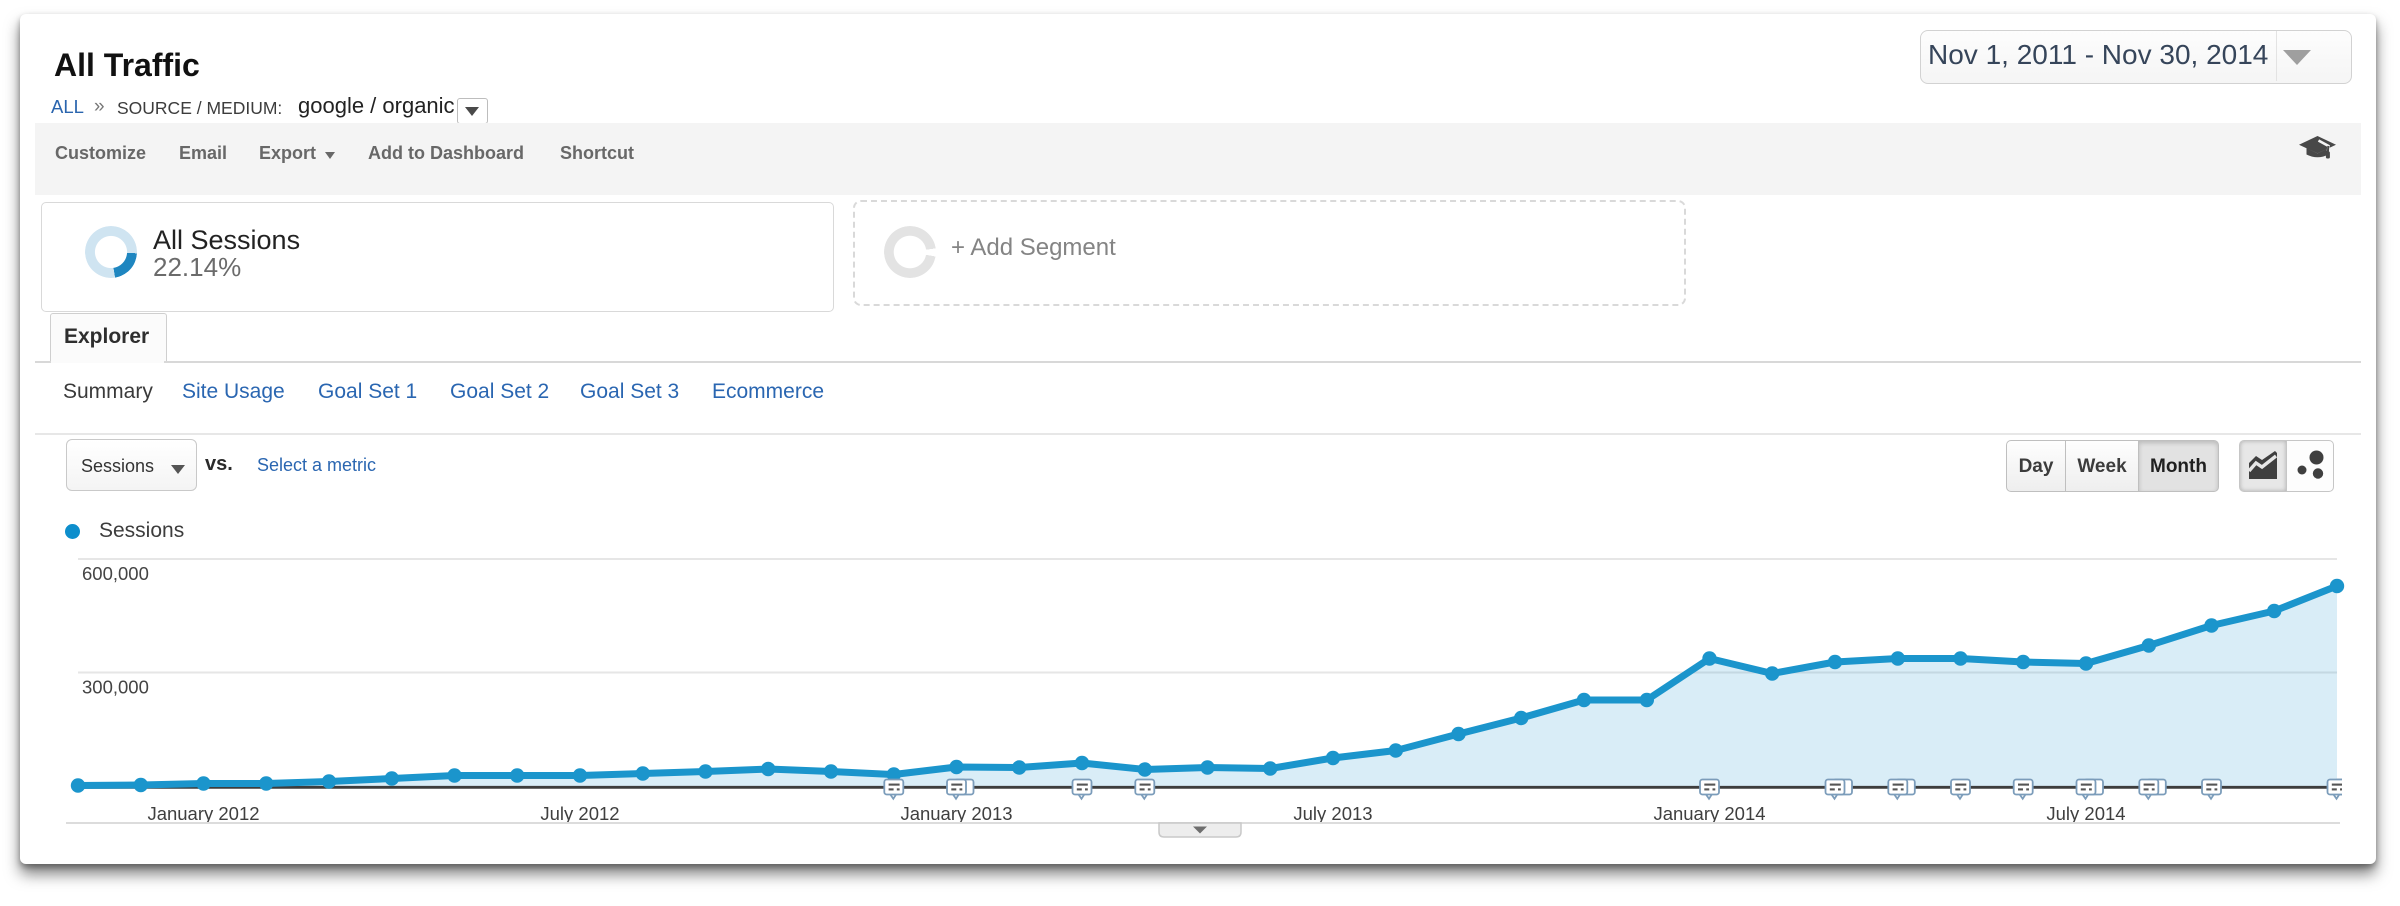  Describe the element at coordinates (579, 813) in the screenshot. I see `svg-text: July 2012` at that location.